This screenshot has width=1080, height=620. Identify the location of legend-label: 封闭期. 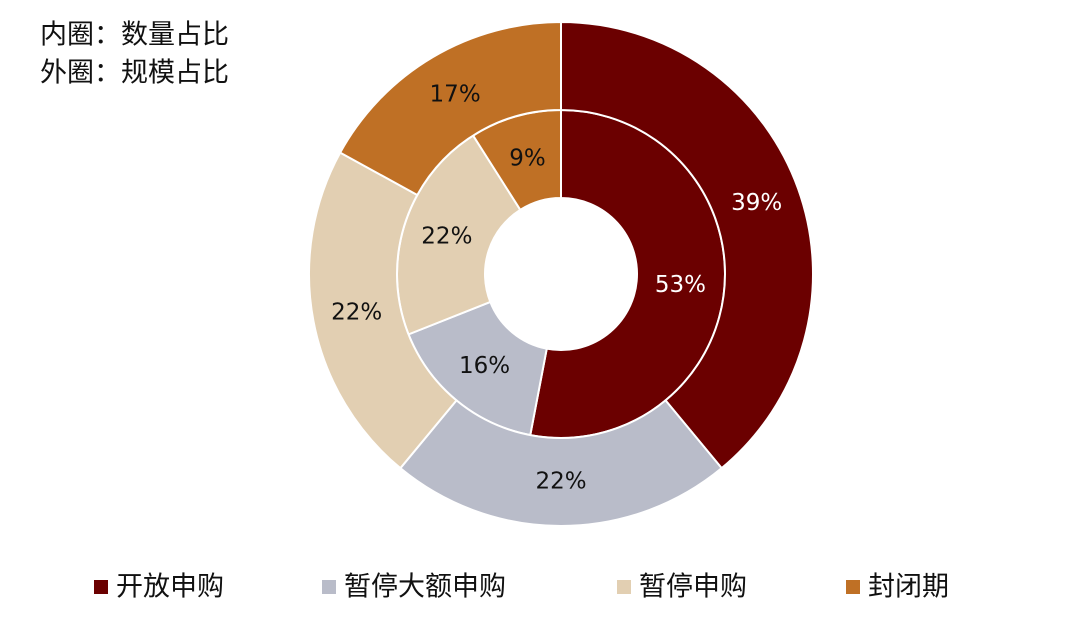
(908, 587).